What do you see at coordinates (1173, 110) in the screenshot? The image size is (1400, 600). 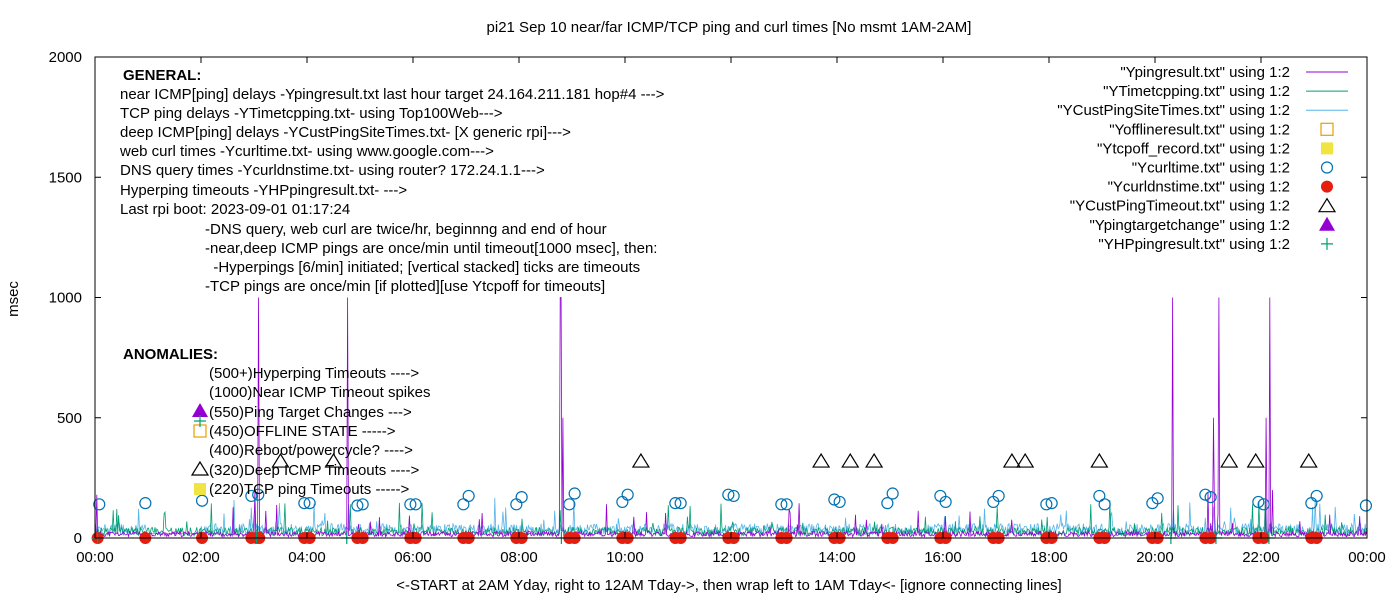 I see `legend-entry-label: "YCustPingSiteTimes.txt" using 1:2` at bounding box center [1173, 110].